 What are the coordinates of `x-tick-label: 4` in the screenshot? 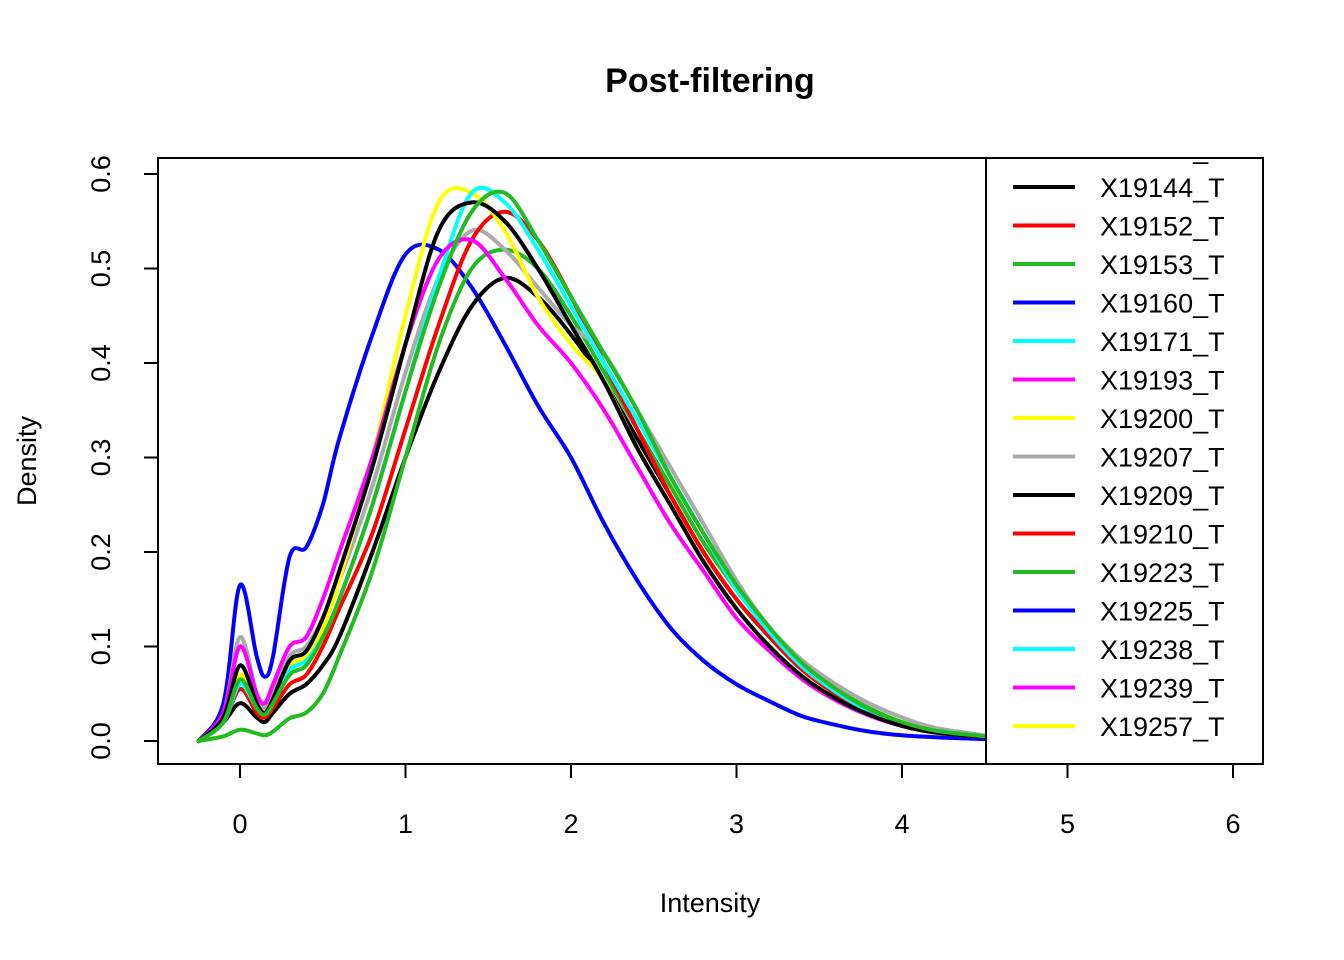 It's located at (901, 824).